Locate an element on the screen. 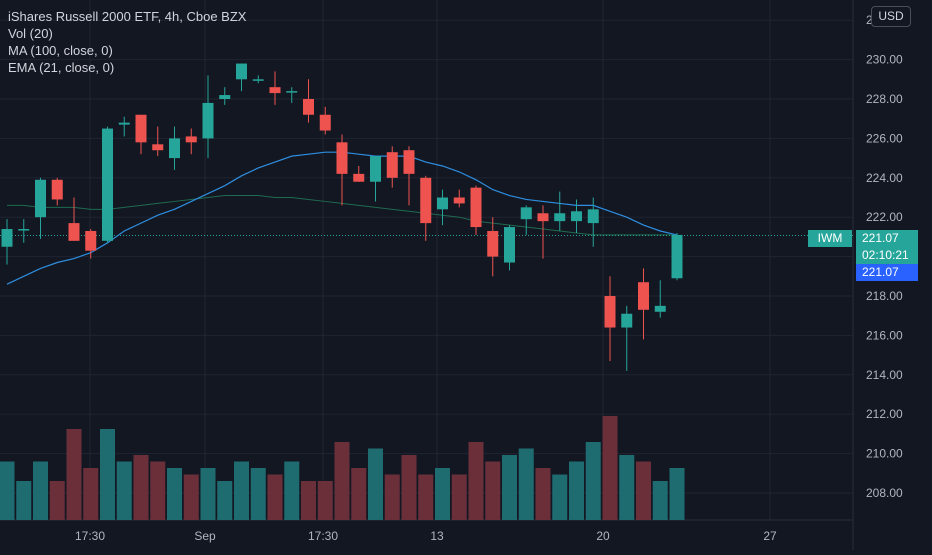  y-tick-label: 208.00 is located at coordinates (884, 493).